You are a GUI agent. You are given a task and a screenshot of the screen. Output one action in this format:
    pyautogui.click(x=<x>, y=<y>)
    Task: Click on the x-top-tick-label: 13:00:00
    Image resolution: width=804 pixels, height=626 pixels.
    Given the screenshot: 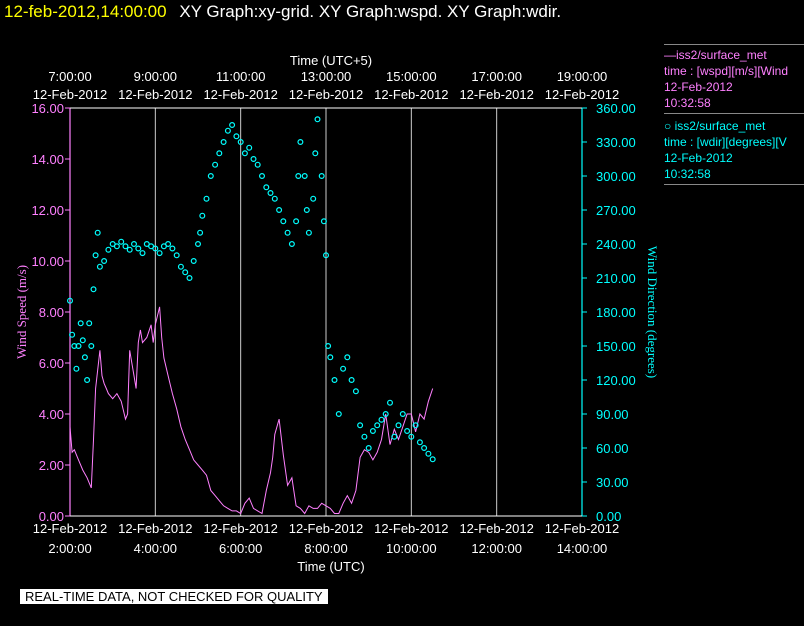 What is the action you would take?
    pyautogui.click(x=326, y=76)
    